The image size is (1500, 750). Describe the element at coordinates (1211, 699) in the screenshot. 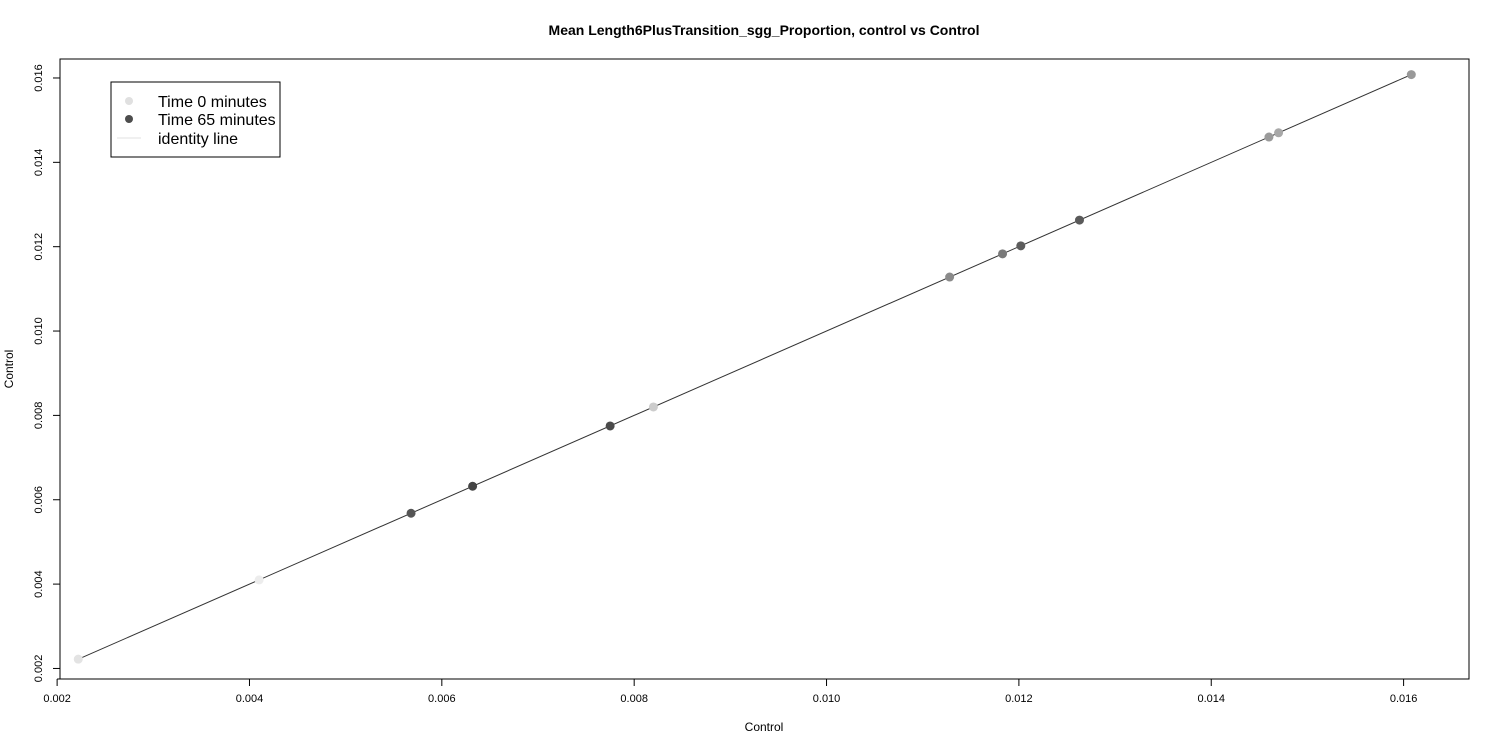

I see `x-tick-label: 0.014` at that location.